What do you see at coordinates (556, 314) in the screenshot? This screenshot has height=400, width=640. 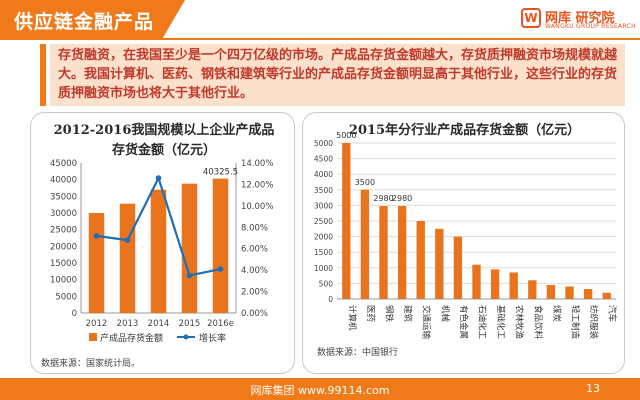 I see `x-tick-label: 煤炭` at bounding box center [556, 314].